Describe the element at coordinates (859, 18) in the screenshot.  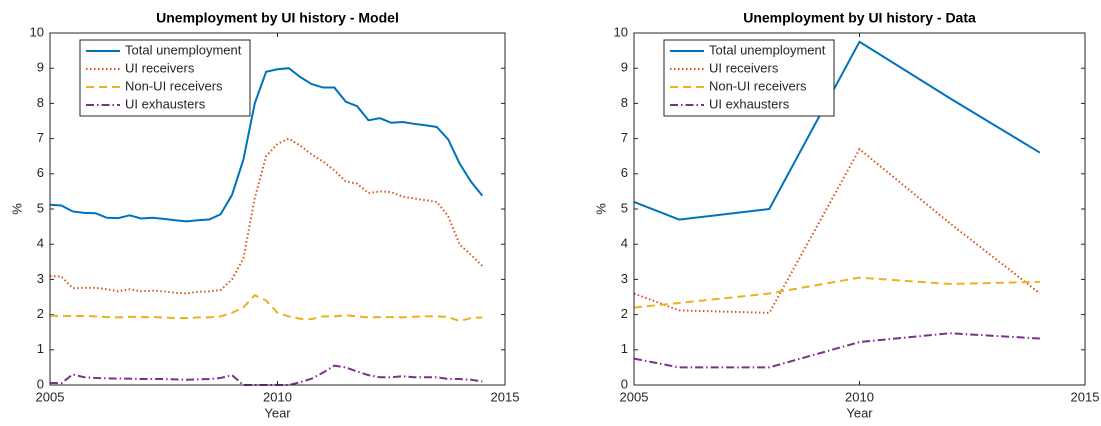
I see `chart-title: Unemployment by UI history - Data` at that location.